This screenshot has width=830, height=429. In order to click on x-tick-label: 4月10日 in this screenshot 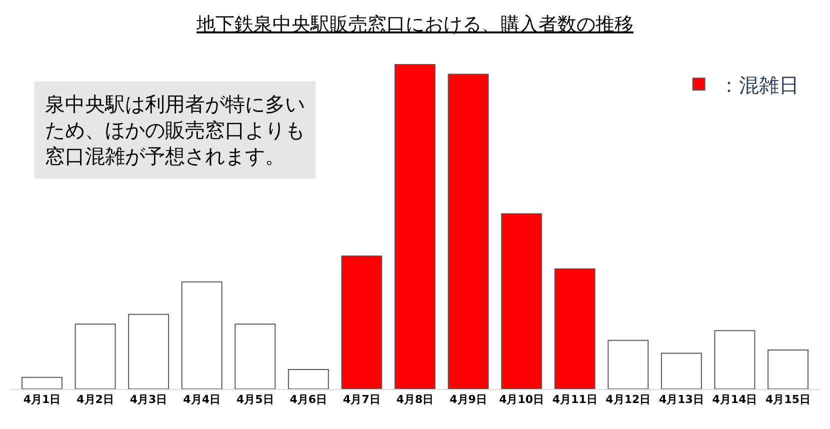, I will do `click(521, 399)`.